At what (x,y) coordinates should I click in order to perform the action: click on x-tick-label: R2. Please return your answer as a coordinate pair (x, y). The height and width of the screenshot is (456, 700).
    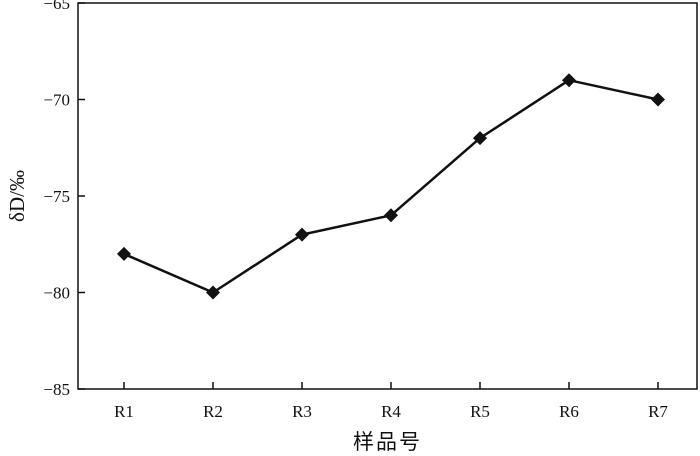
    Looking at the image, I should click on (213, 411).